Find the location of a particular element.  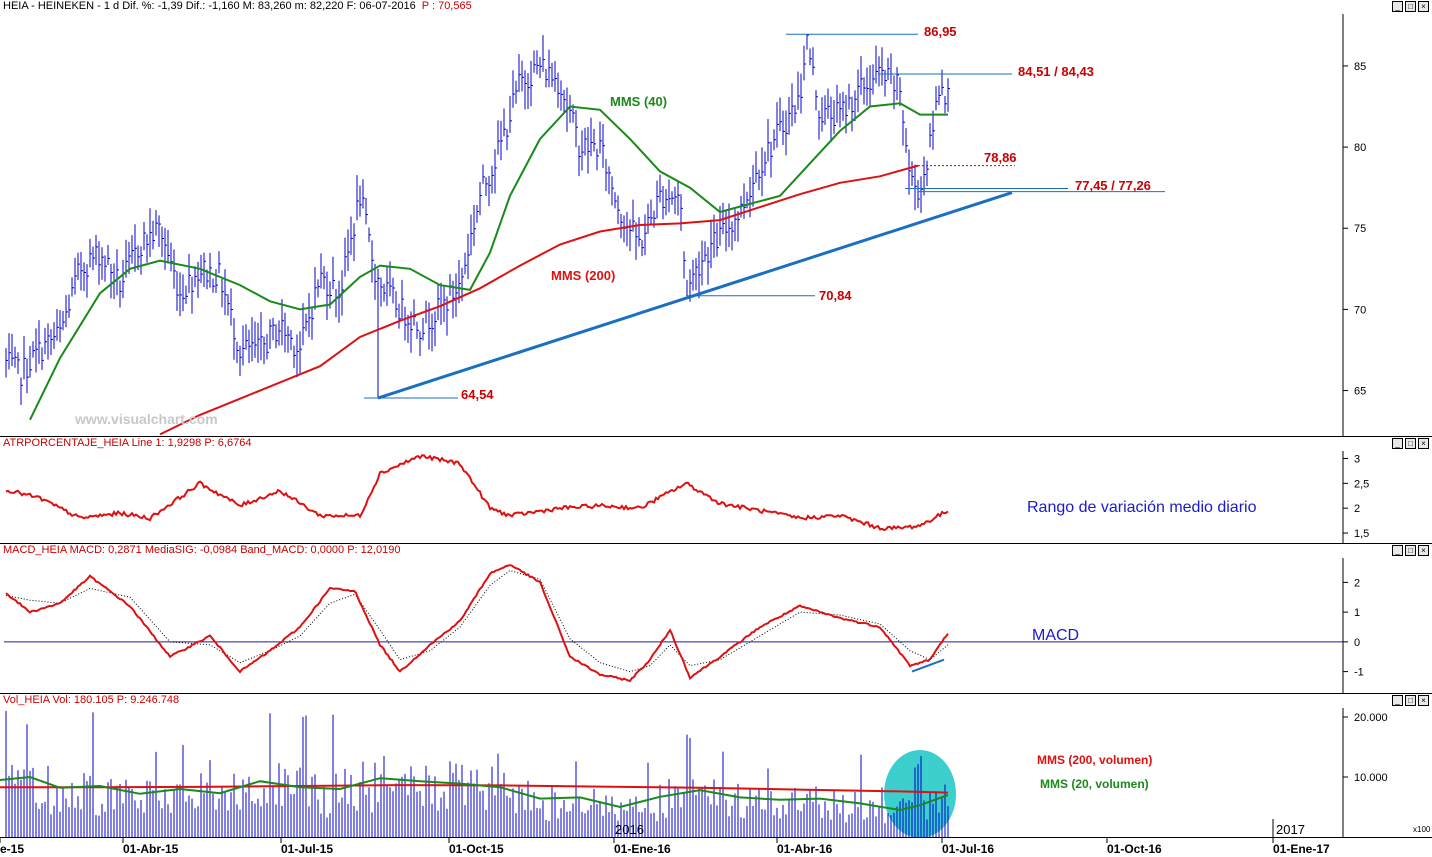

x-tick-label: 01-Abr-16 is located at coordinates (805, 849).